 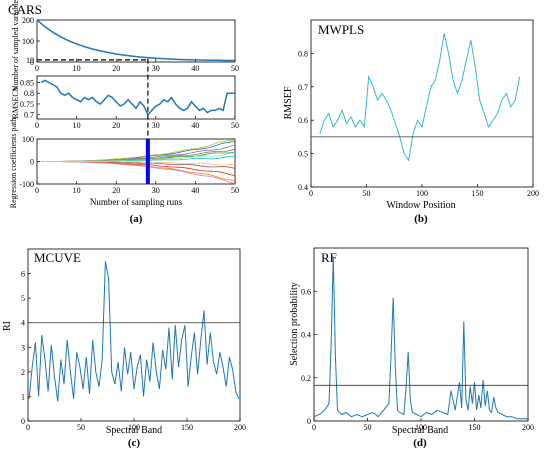 I want to click on y-tick-label-a3: -100, so click(x=26, y=184).